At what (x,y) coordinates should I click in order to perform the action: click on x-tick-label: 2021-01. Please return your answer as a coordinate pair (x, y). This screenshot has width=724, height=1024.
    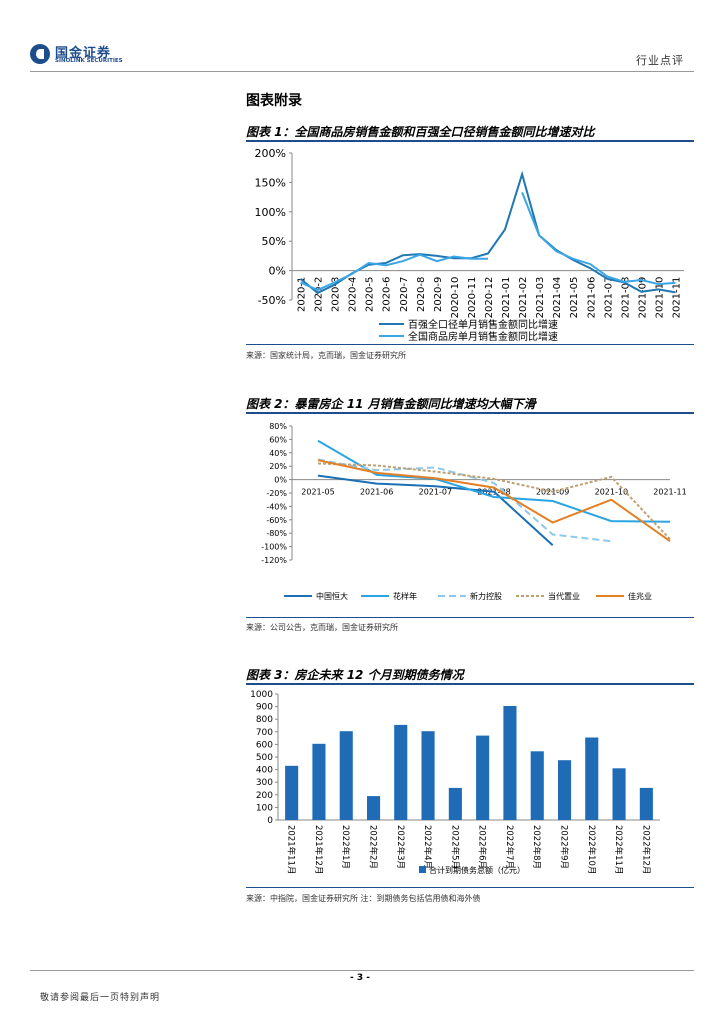
    Looking at the image, I should click on (506, 298).